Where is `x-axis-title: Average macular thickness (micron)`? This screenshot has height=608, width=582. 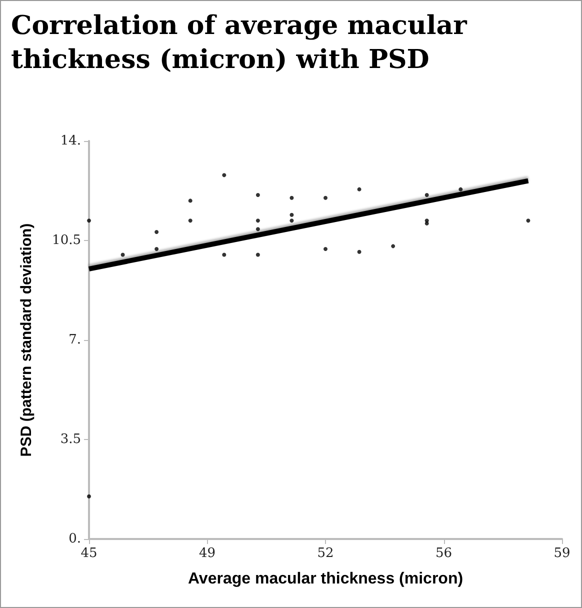
x-axis-title: Average macular thickness (micron) is located at coordinates (326, 579).